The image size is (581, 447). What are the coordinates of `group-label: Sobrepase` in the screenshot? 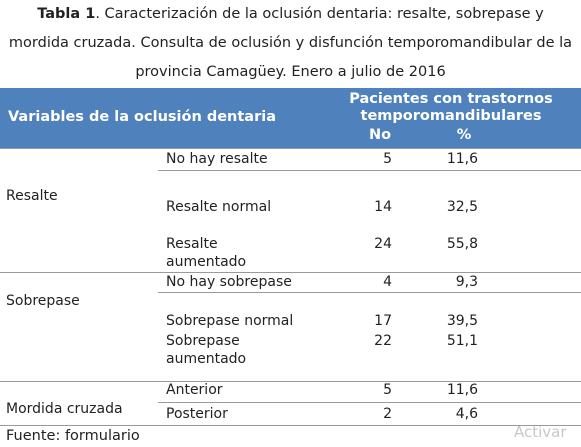 It's located at (43, 301).